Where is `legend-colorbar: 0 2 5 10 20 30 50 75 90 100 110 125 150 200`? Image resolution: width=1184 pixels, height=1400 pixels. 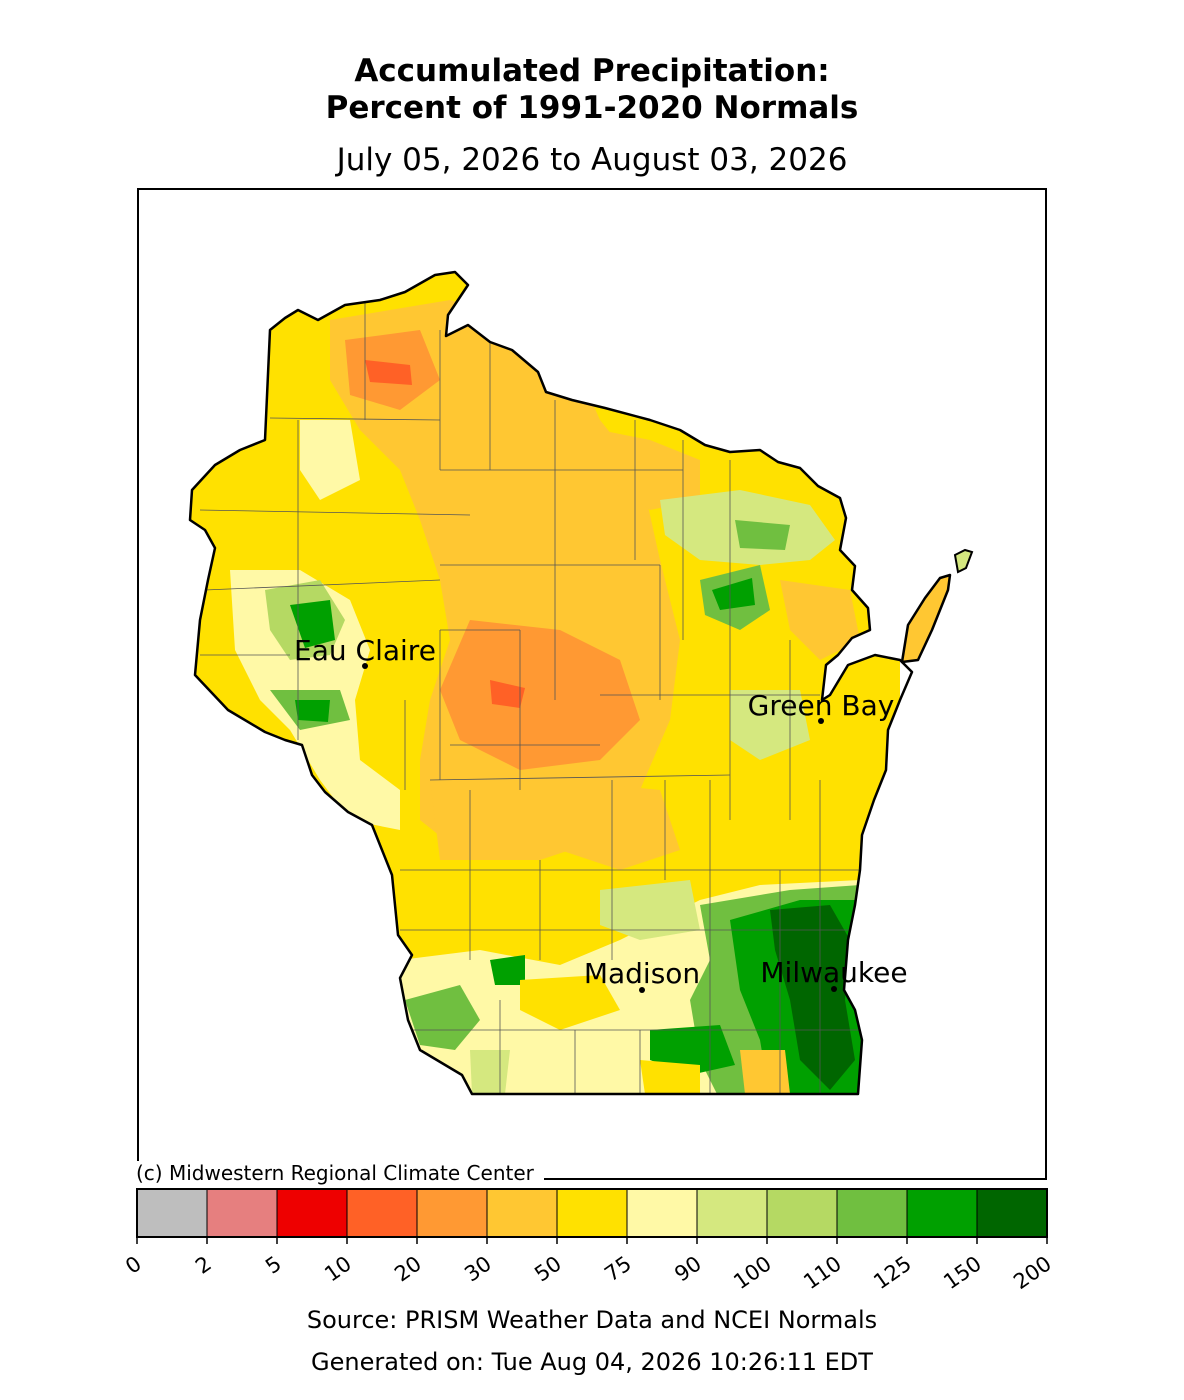
legend-colorbar: 0 2 5 10 20 30 50 75 90 100 110 125 150 200 is located at coordinates (588, 1241).